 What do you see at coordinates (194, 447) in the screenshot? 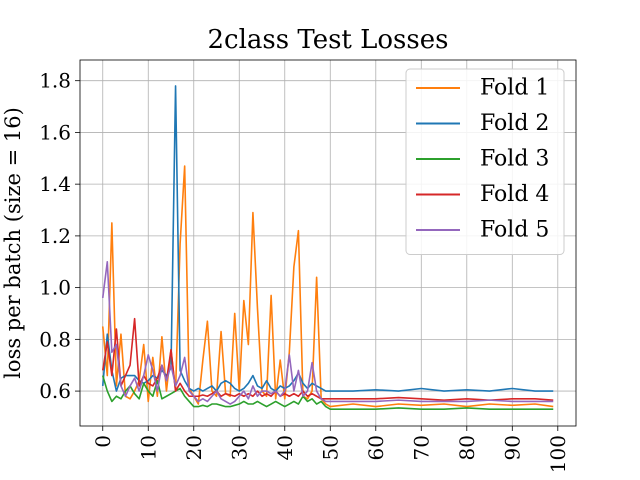
I see `x-tick-label: 20` at bounding box center [194, 447].